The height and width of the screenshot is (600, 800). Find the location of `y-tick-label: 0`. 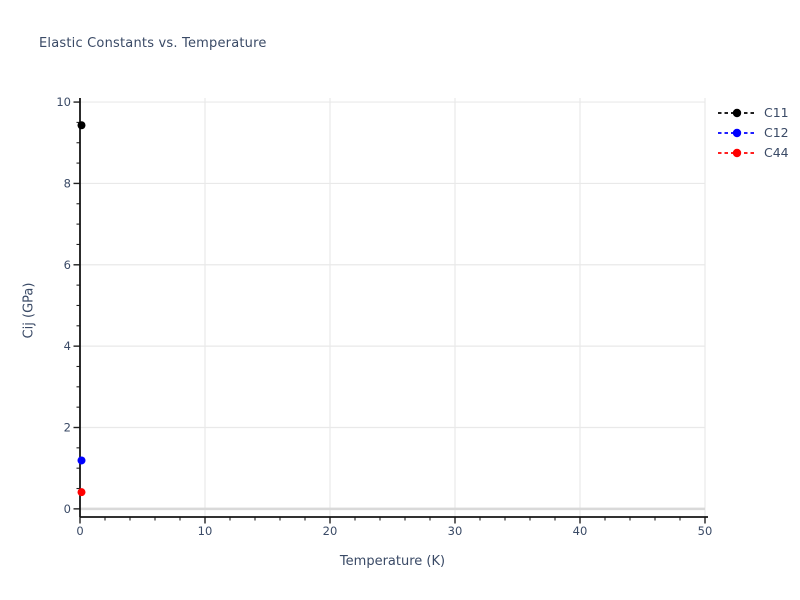

y-tick-label: 0 is located at coordinates (67, 509).